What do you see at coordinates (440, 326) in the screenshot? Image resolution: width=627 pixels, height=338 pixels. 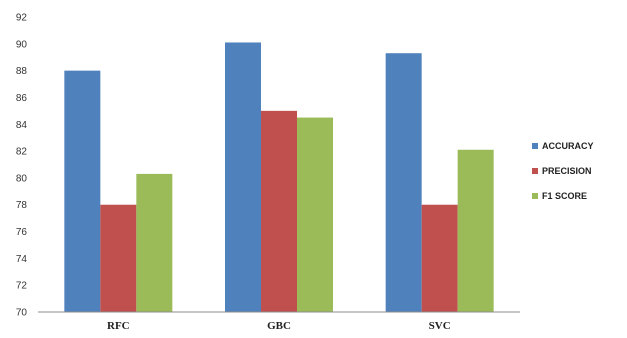 I see `x-tick-label: SVC` at bounding box center [440, 326].